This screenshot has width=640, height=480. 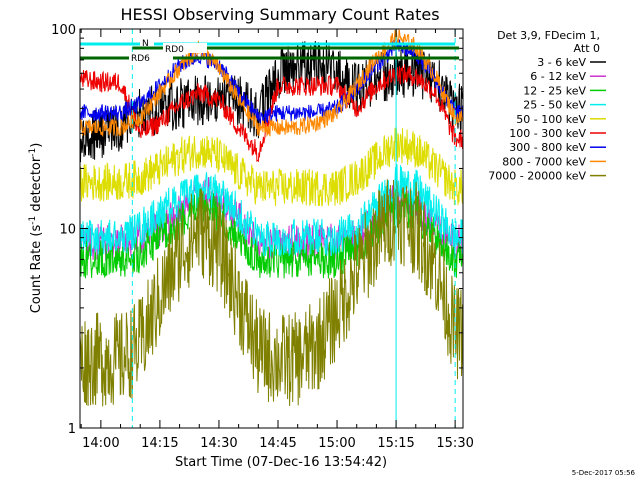 I want to click on legend-entry-label: 800 - 7000 keV, so click(x=544, y=161).